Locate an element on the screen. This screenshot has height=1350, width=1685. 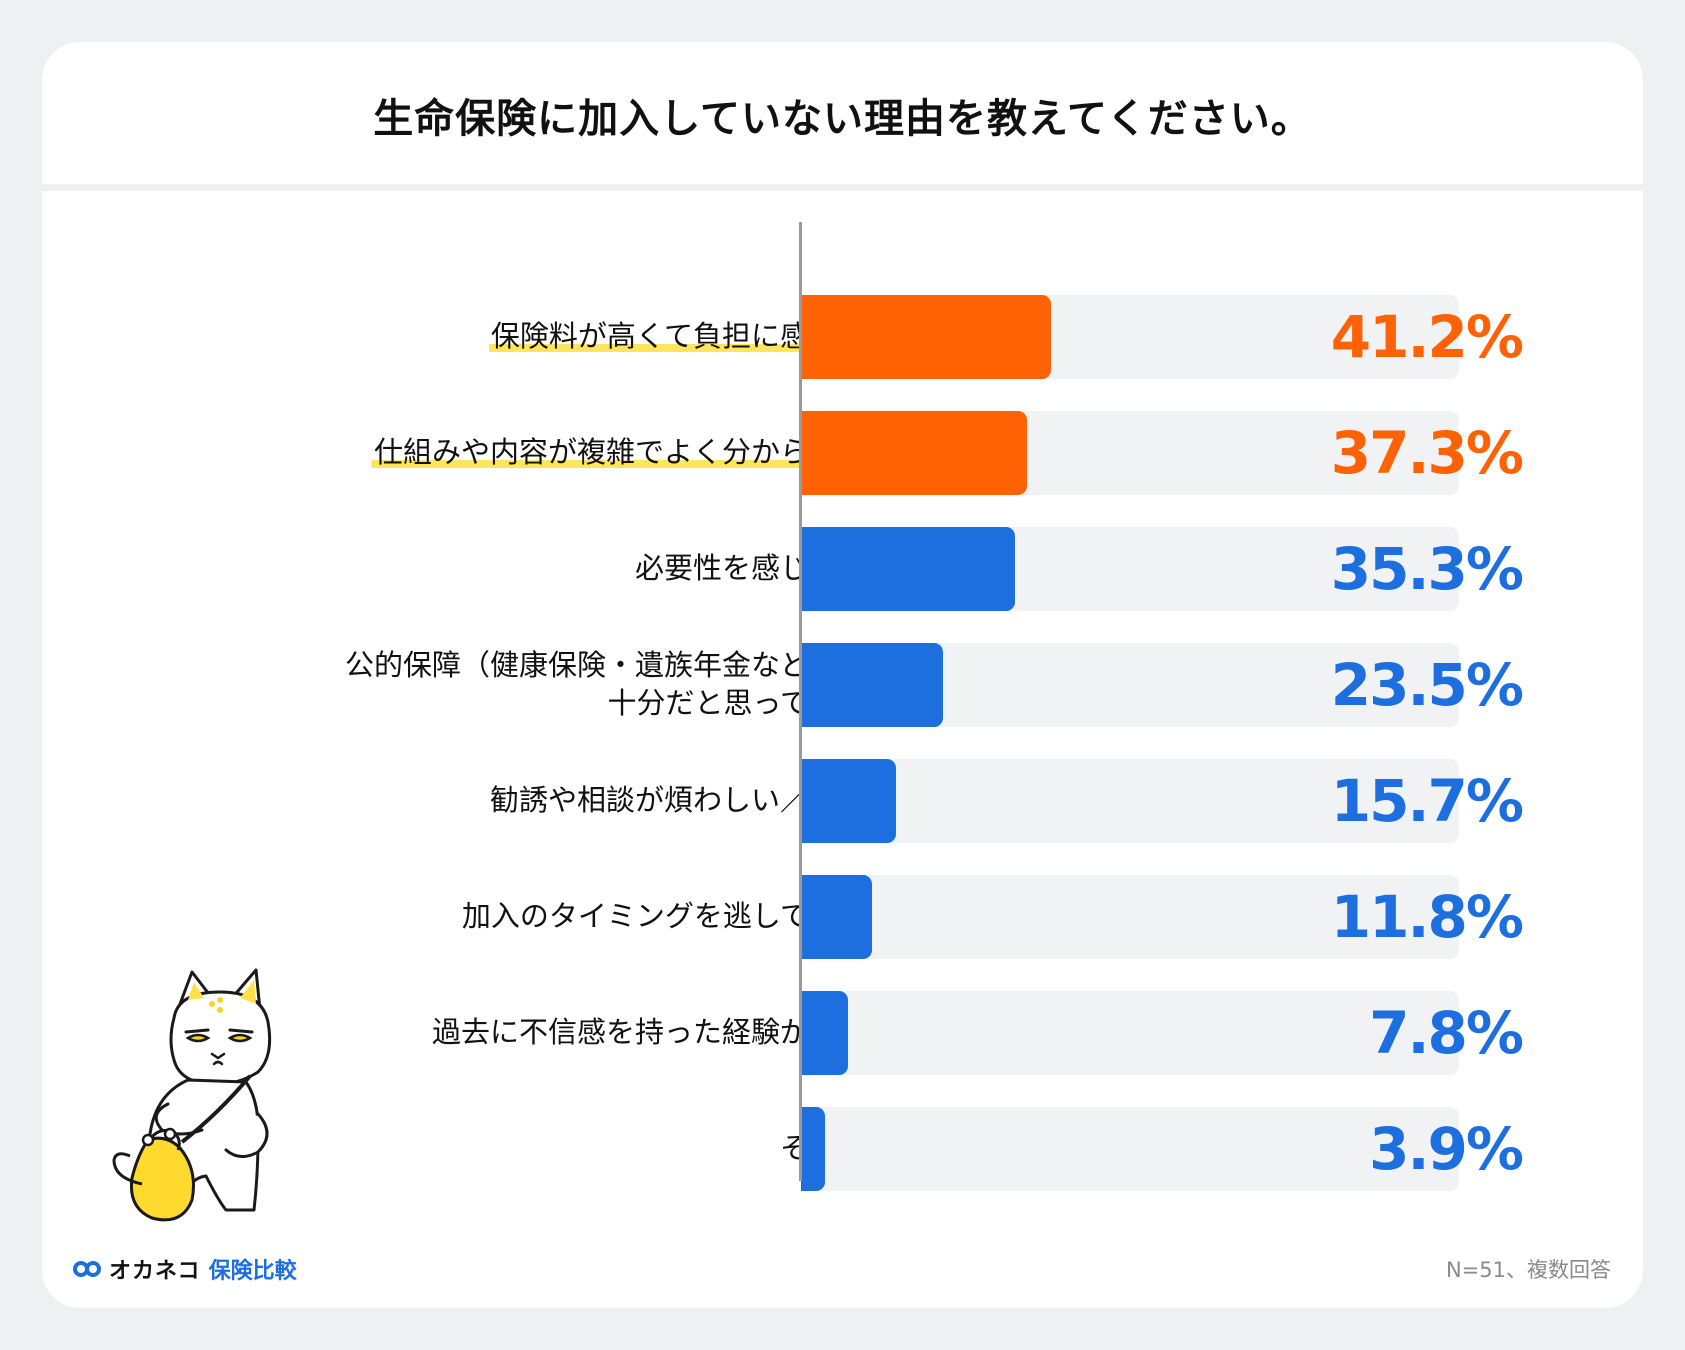
bar-row: 仕組みや内容が複雑でよく分からない 37.3% is located at coordinates (842, 453).